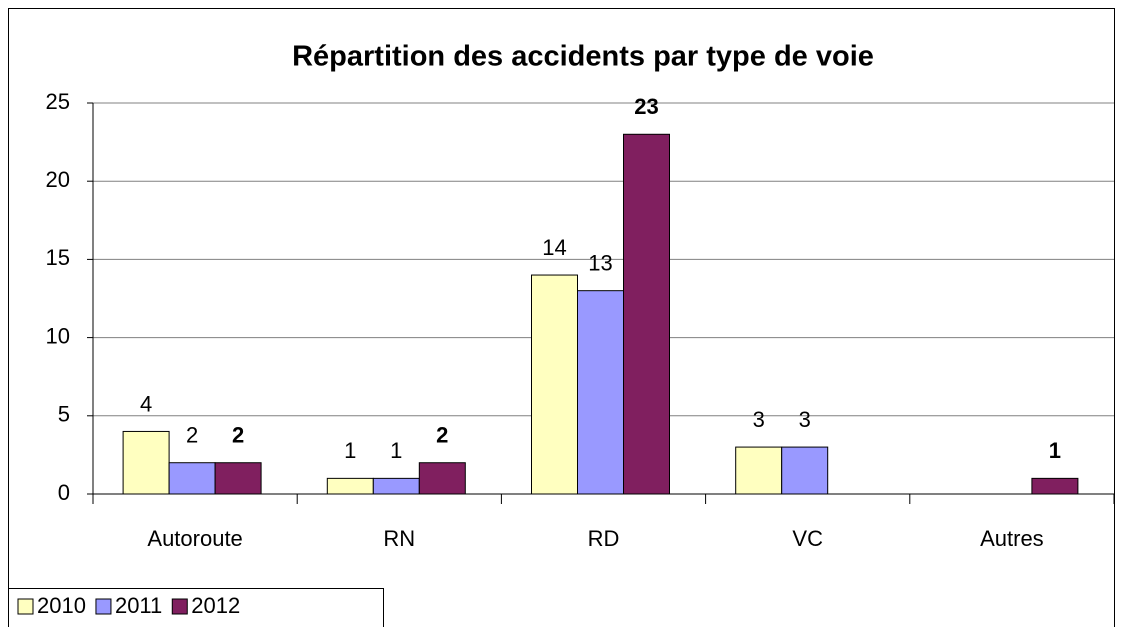  I want to click on x-tick-label: RN, so click(399, 538).